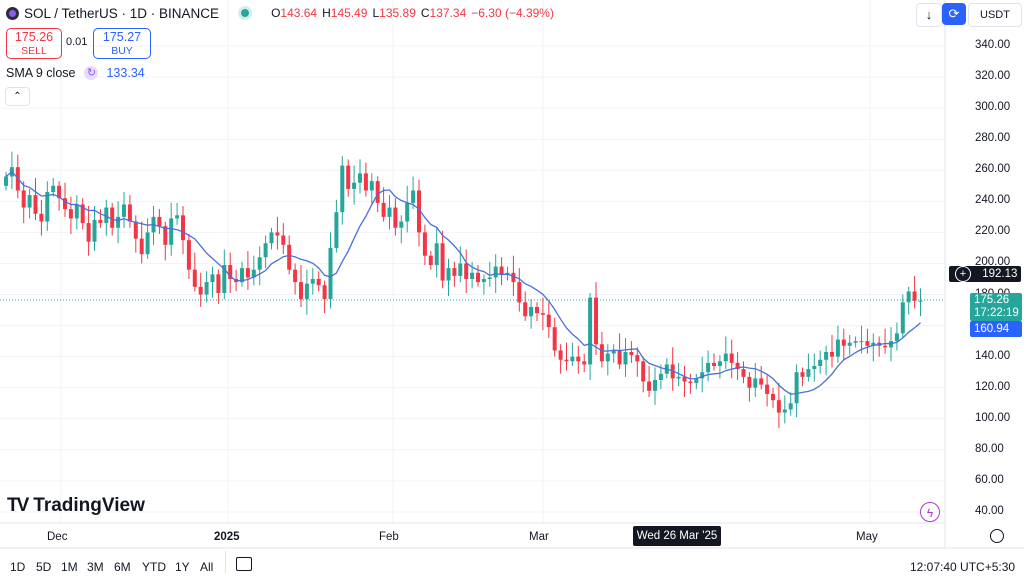 The image size is (1024, 579). I want to click on currency-selector: USDT, so click(995, 15).